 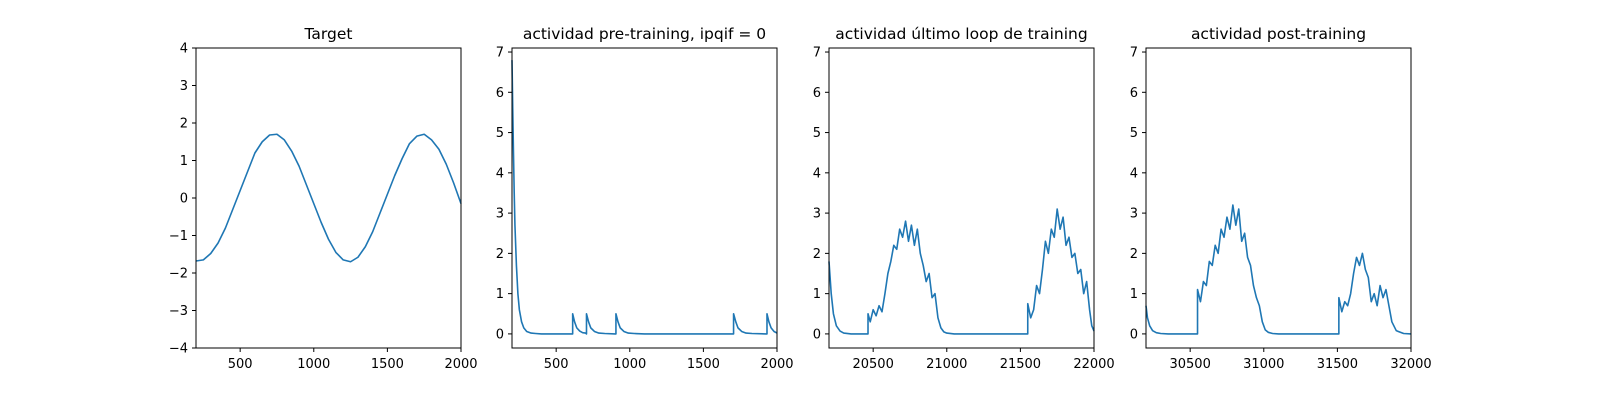 What do you see at coordinates (946, 364) in the screenshot?
I see `x-tick-label: 21000` at bounding box center [946, 364].